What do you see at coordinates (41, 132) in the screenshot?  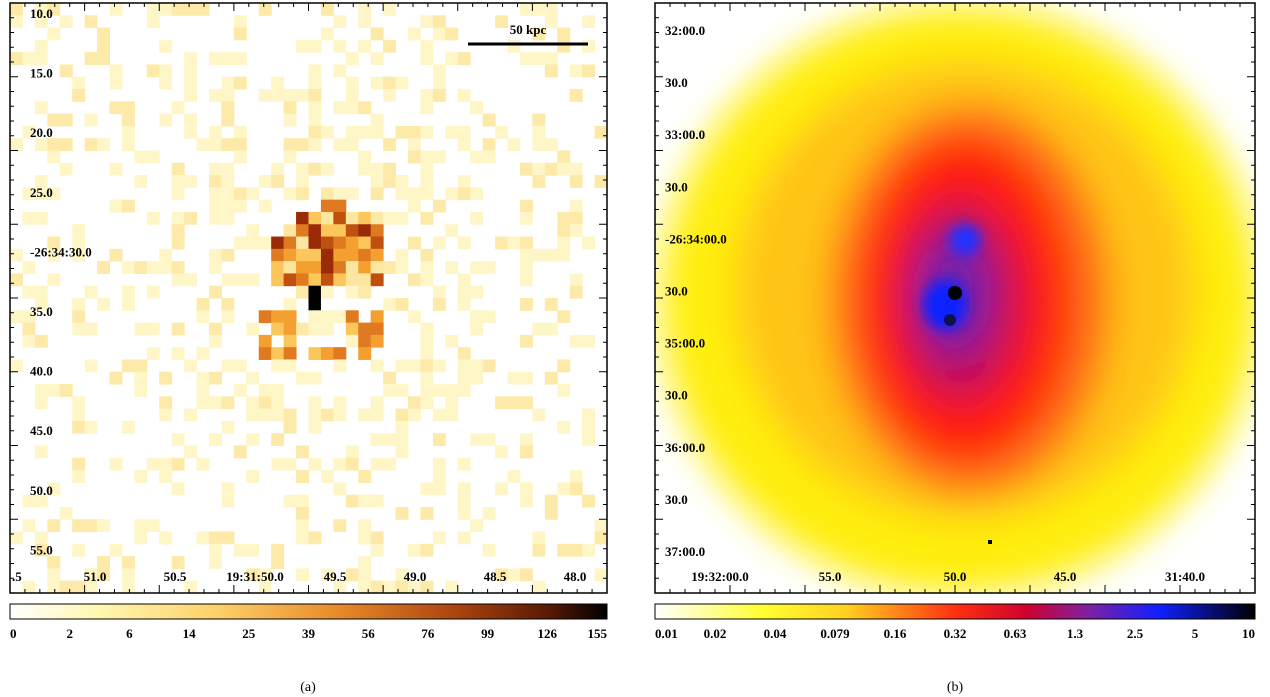 I see `y-label: 20.0` at bounding box center [41, 132].